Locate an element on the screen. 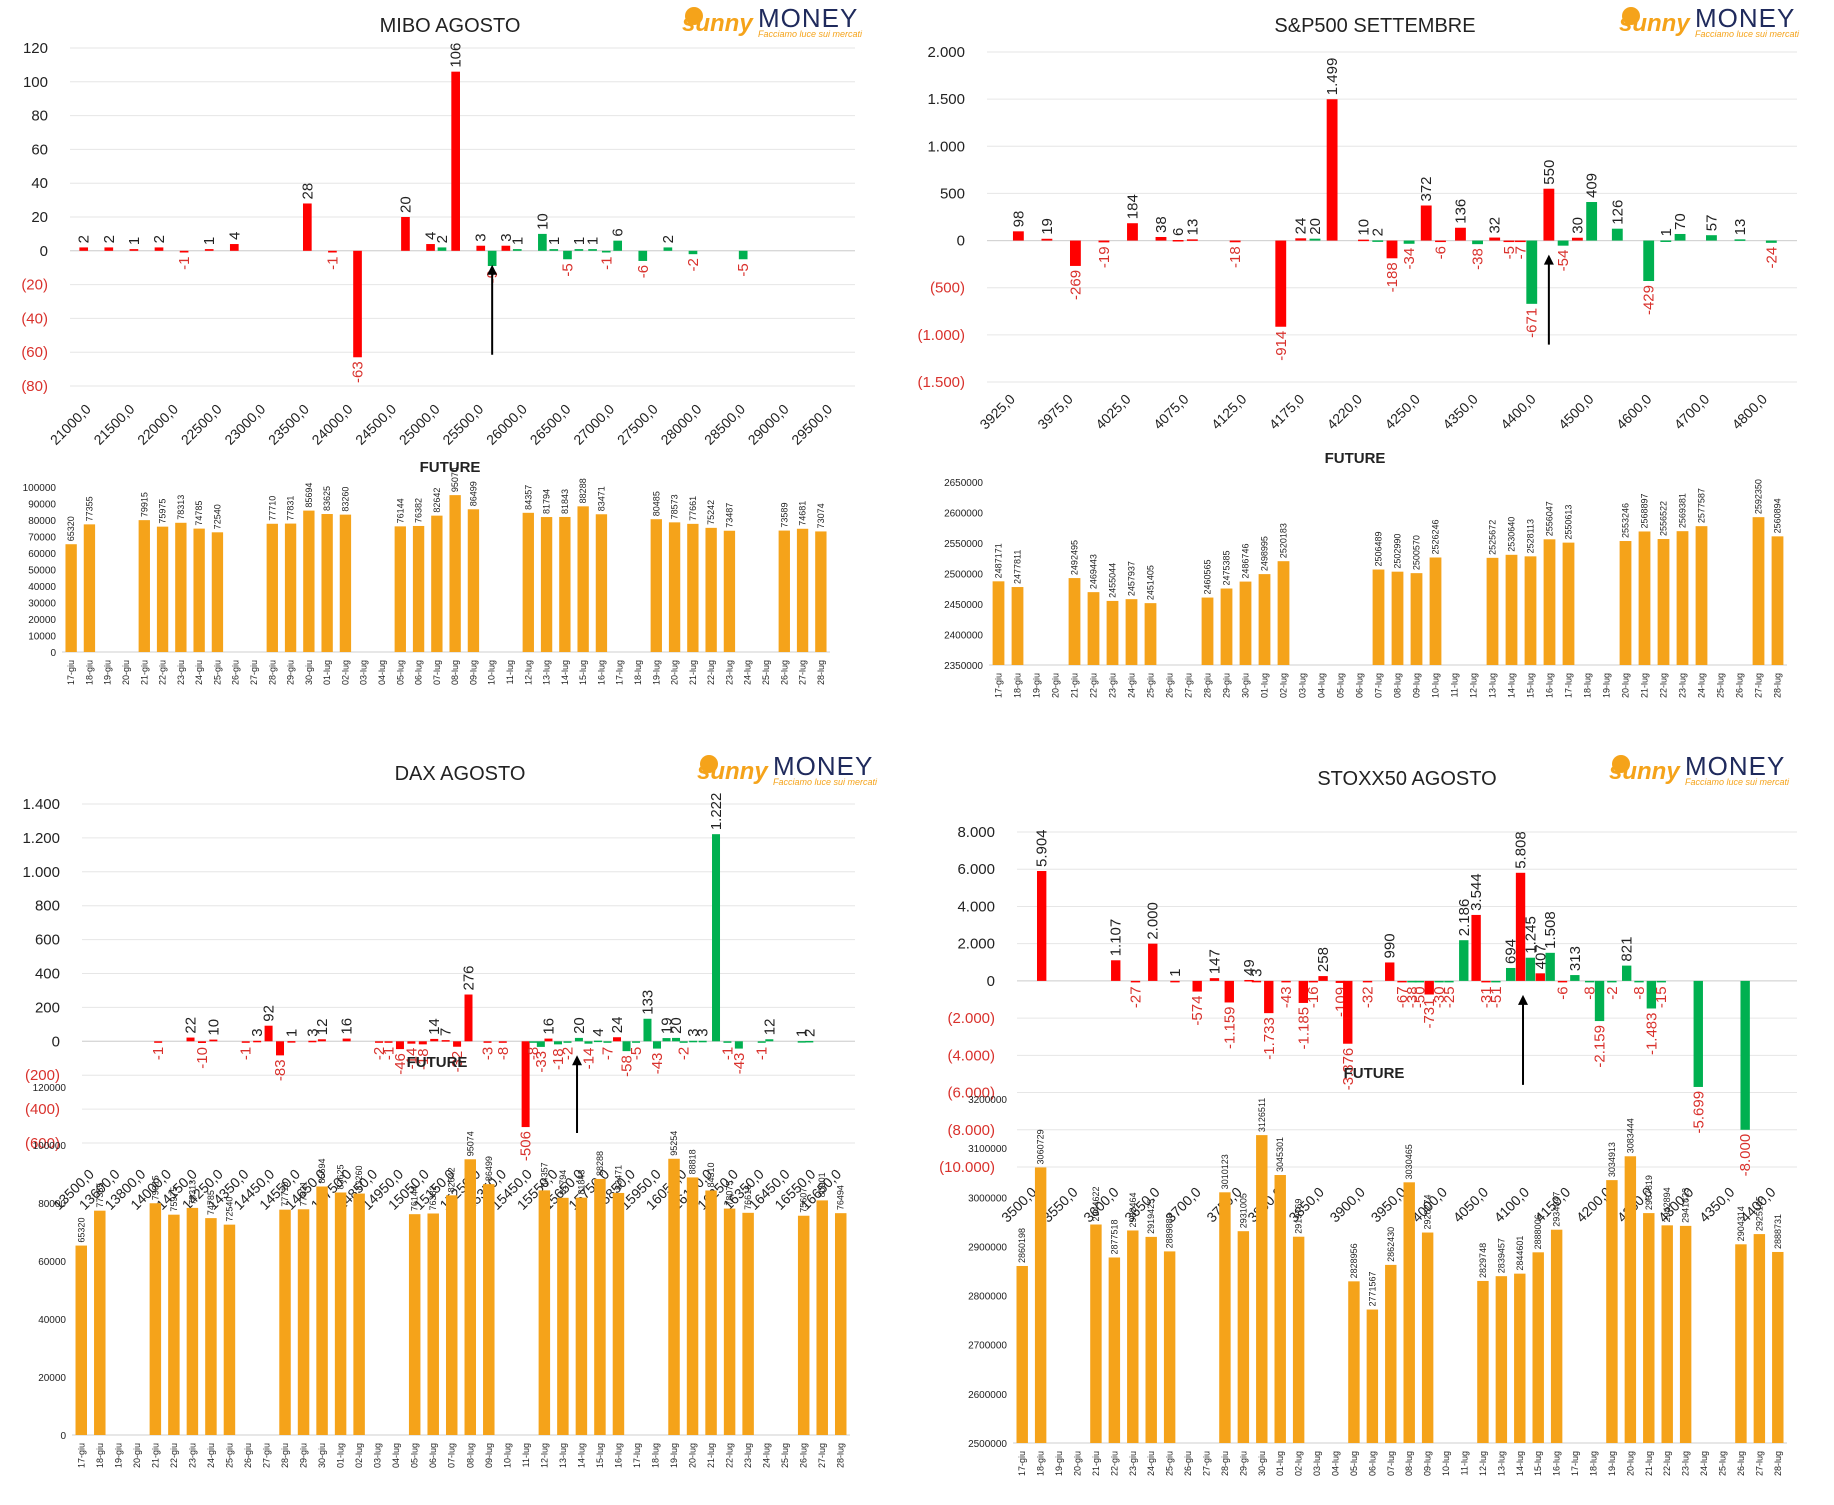 The width and height of the screenshot is (1834, 1505). gridlines is located at coordinates (462, 217).